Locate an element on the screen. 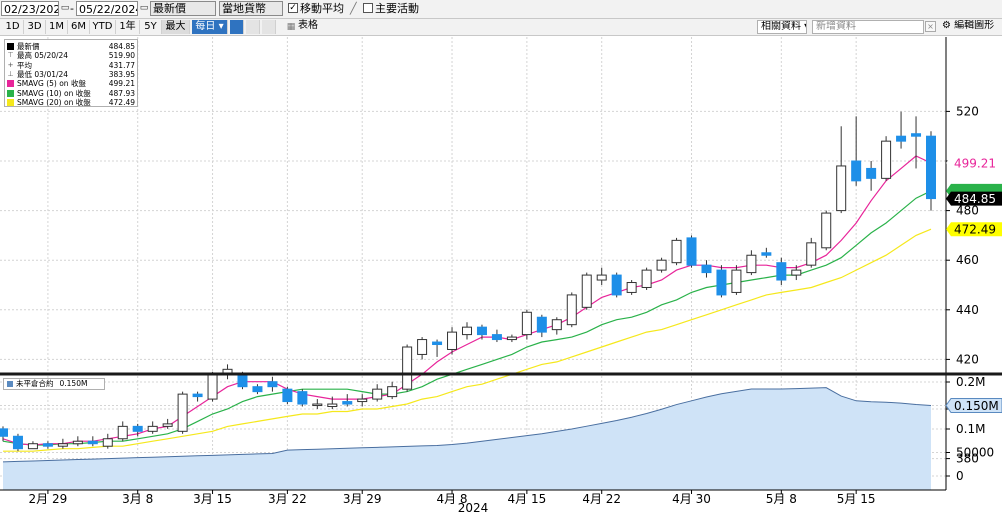 The width and height of the screenshot is (1002, 515). legend-row: SMAVG (5) on 收盤 499.21 is located at coordinates (71, 83).